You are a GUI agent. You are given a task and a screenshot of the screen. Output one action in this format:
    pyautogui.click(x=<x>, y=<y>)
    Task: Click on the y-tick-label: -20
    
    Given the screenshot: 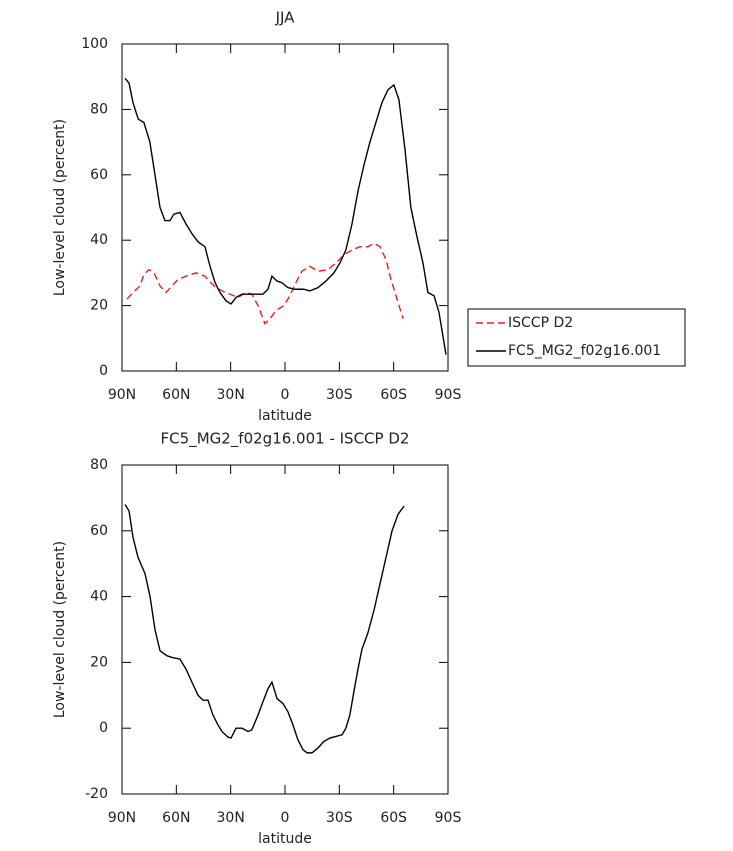 What is the action you would take?
    pyautogui.click(x=96, y=794)
    